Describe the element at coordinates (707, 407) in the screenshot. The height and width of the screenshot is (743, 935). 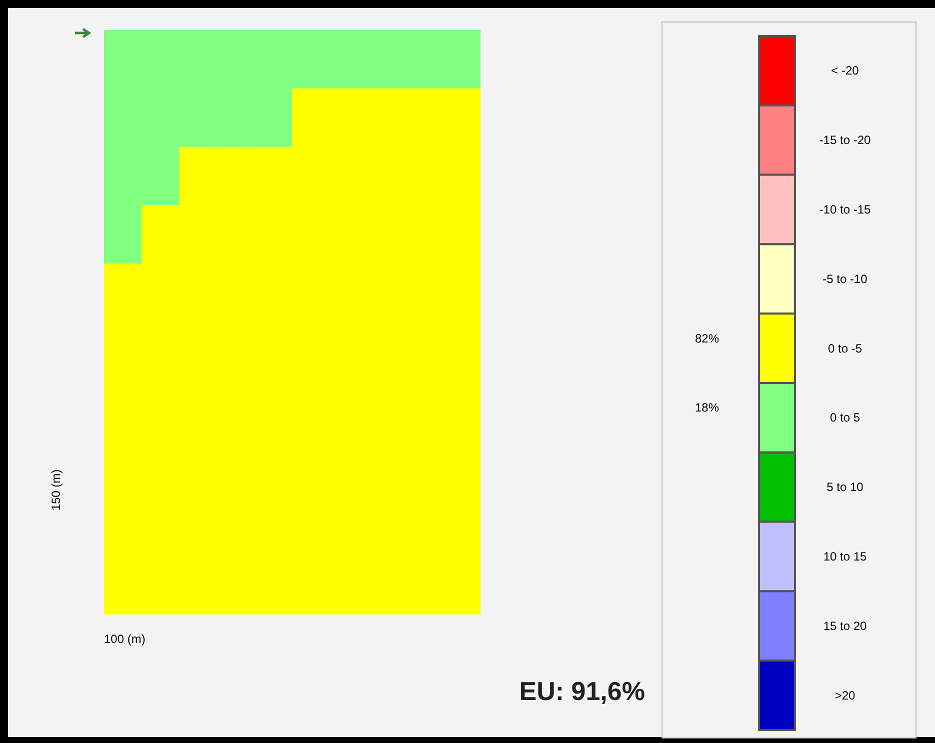
I see `text: 18%` at that location.